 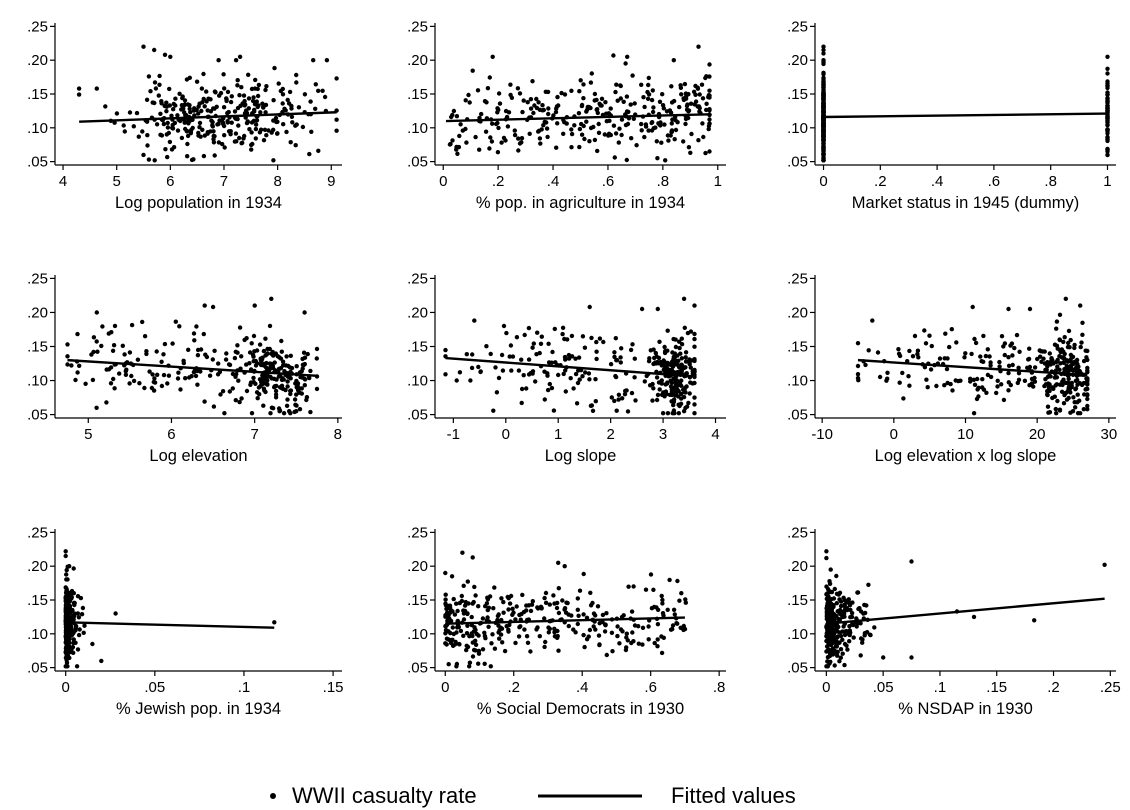 What do you see at coordinates (797, 668) in the screenshot?
I see `y-tick-label: .05` at bounding box center [797, 668].